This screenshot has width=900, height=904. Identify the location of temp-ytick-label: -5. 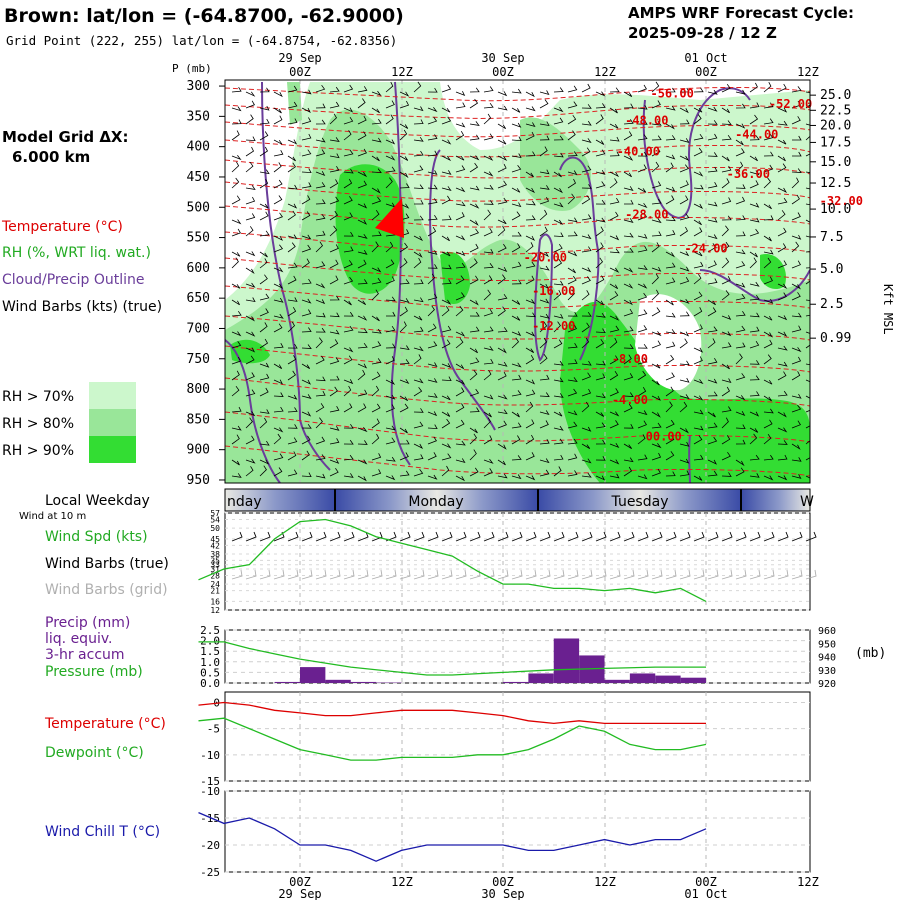
(213, 729).